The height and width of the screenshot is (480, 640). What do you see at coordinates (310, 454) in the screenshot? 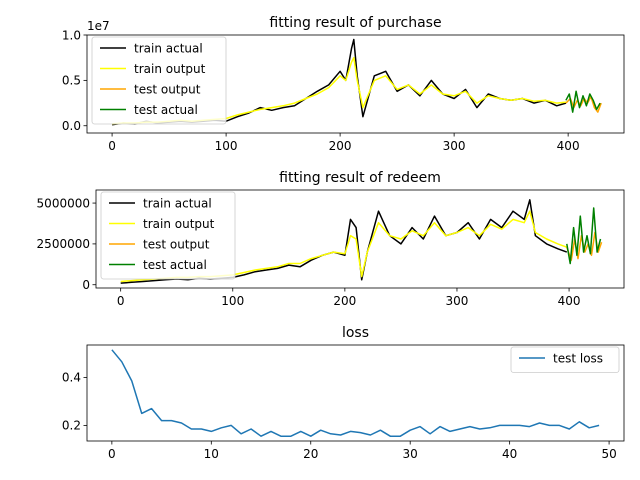
I see `x-tick-label: 20` at bounding box center [310, 454].